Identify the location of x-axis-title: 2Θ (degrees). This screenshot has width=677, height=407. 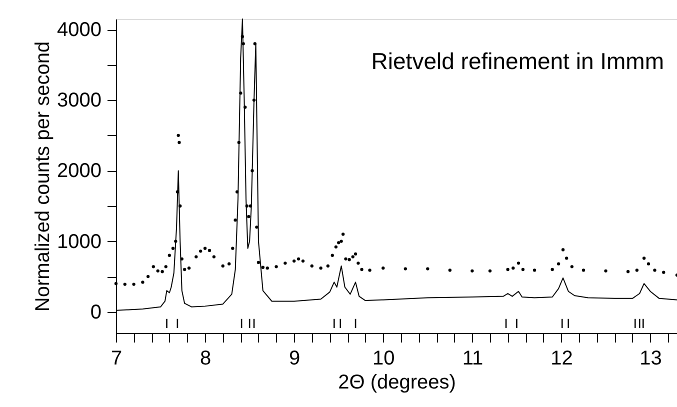
(397, 383).